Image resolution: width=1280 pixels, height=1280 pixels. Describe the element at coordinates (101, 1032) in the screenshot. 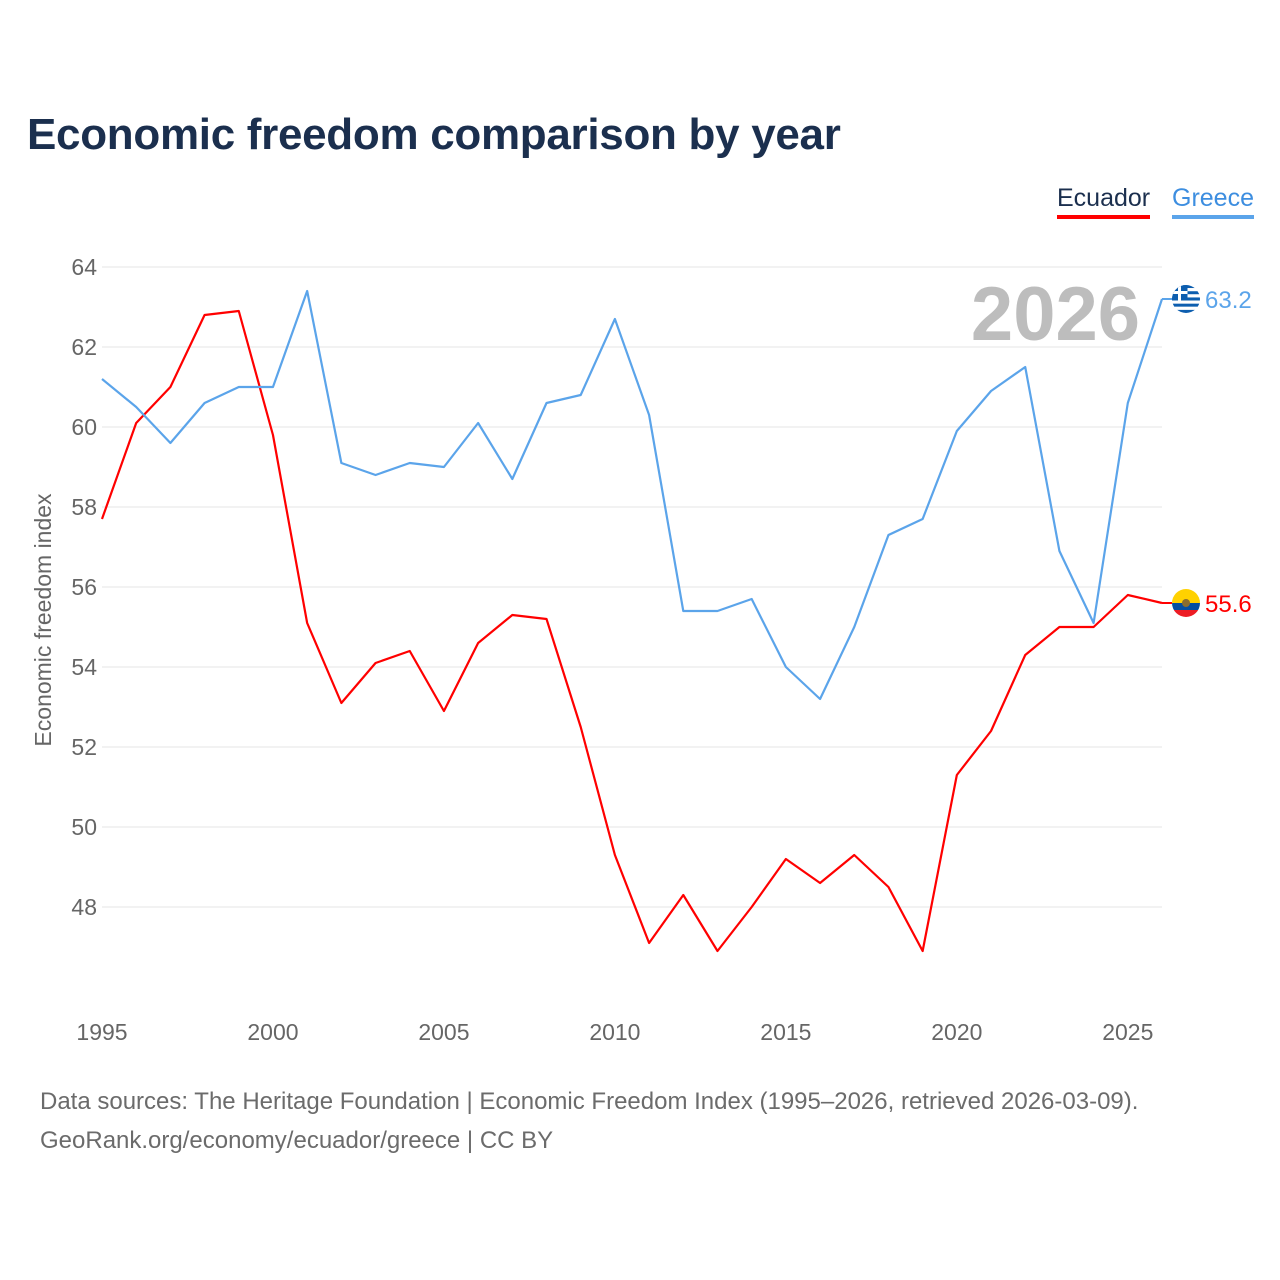

I see `x-tick-label: 1995` at that location.